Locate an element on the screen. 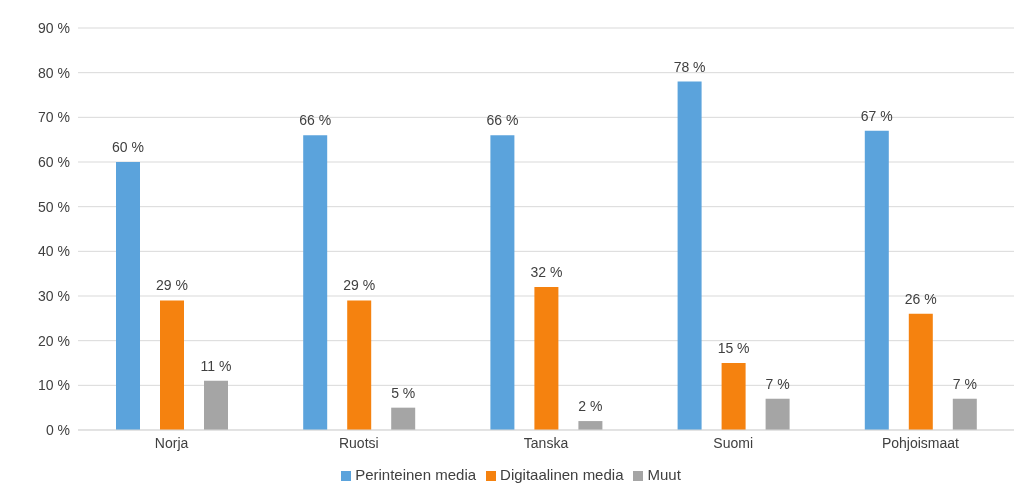 Image resolution: width=1032 pixels, height=501 pixels. data-label: 32 % is located at coordinates (546, 272).